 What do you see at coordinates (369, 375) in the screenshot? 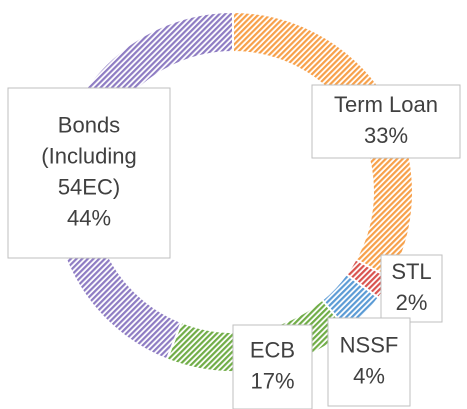
I see `value-label: 4%` at bounding box center [369, 375].